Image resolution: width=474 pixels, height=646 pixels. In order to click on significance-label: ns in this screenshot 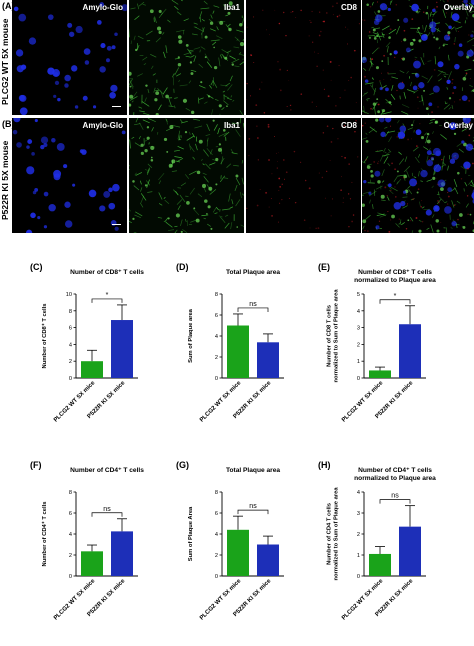, I will do `click(395, 496)`.